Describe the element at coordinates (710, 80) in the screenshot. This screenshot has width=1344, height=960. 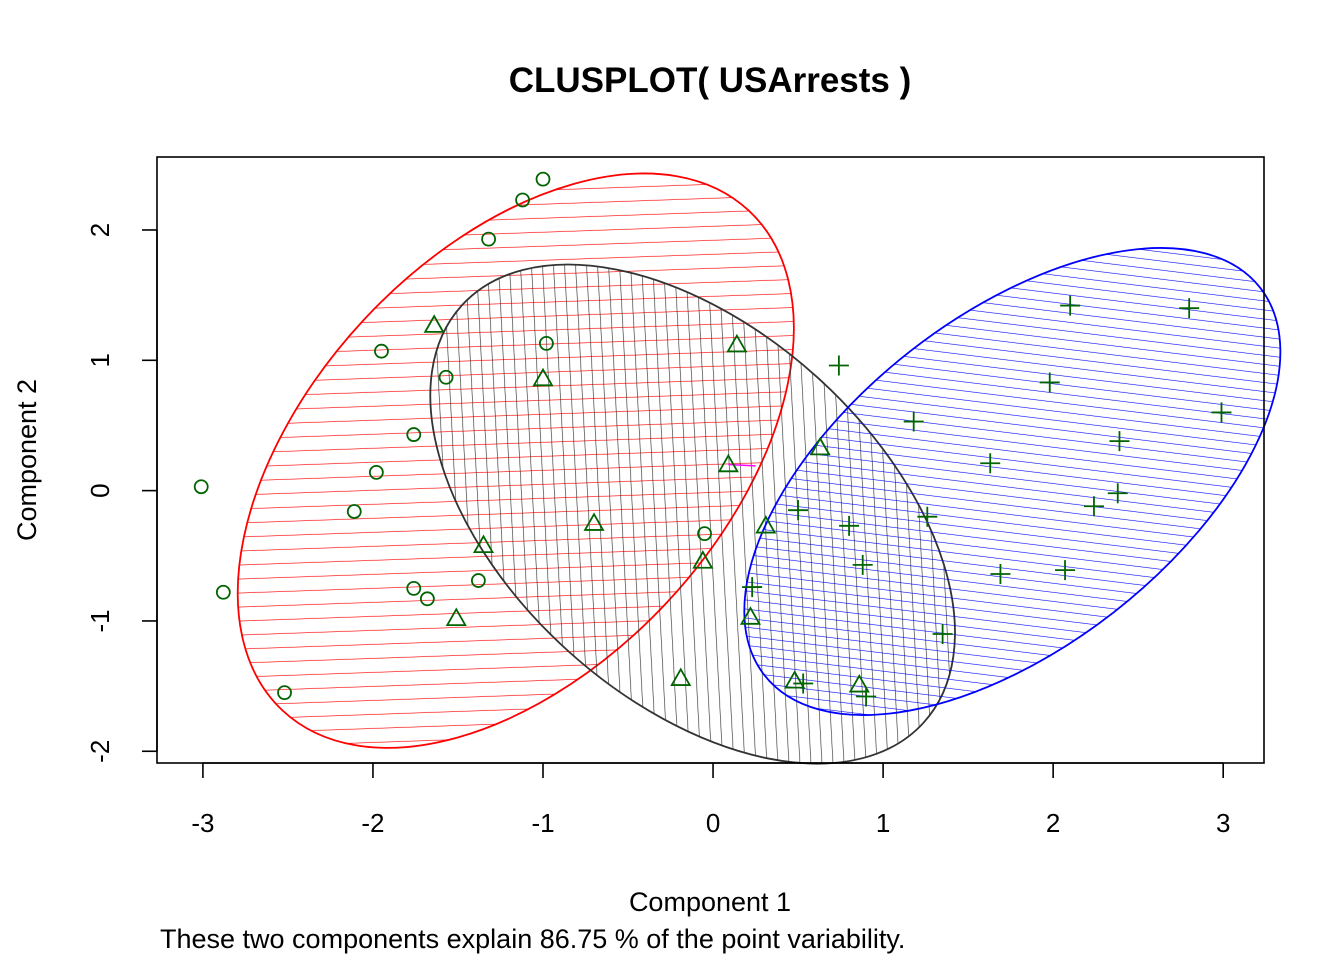
I see `chart-title: CLUSPLOT( USArrests )` at that location.